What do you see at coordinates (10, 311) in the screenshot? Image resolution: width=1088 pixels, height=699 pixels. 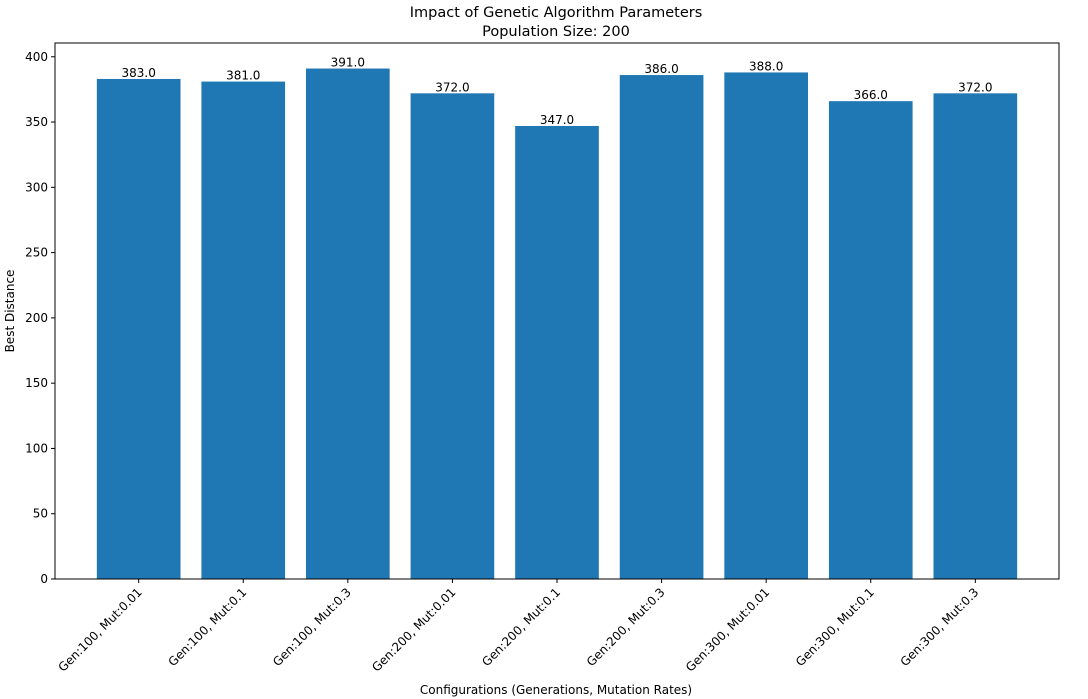 I see `y-axis-label: Best Distance` at bounding box center [10, 311].